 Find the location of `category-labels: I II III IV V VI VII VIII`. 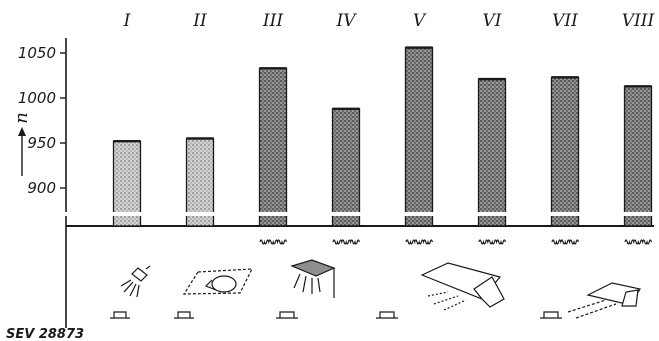

category-labels: I II III IV V VI VII VIII is located at coordinates (389, 21).